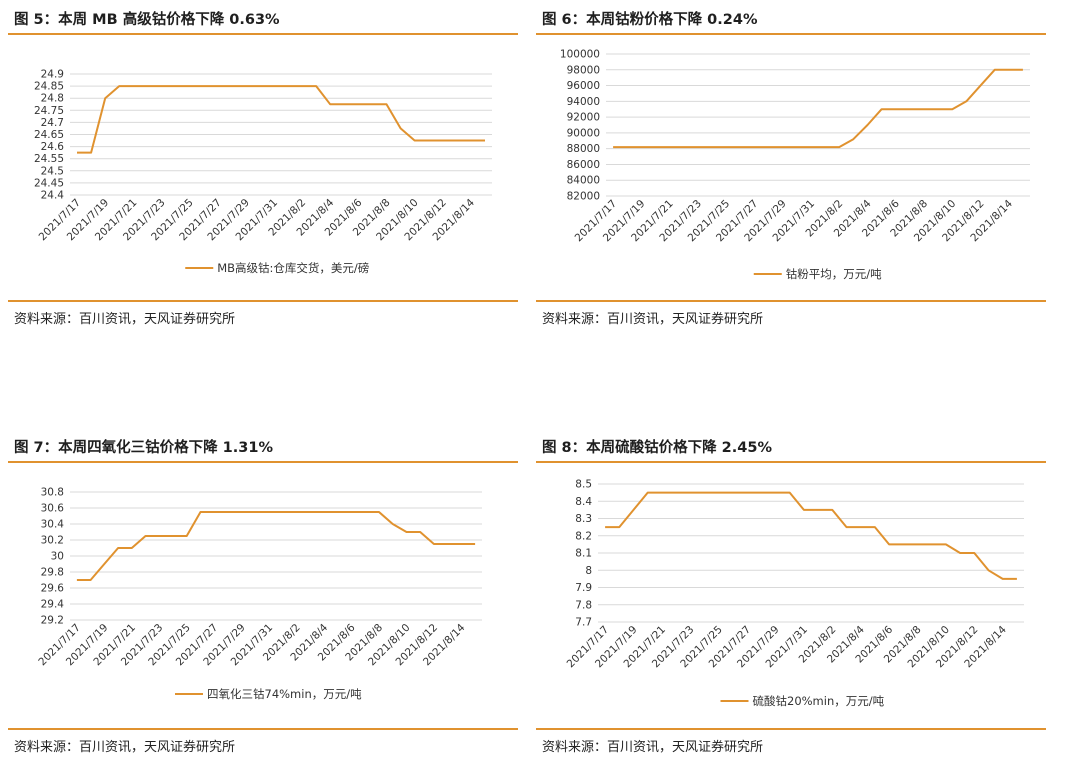 This screenshot has height=775, width=1080. I want to click on y-tick-label: 90000, so click(583, 133).